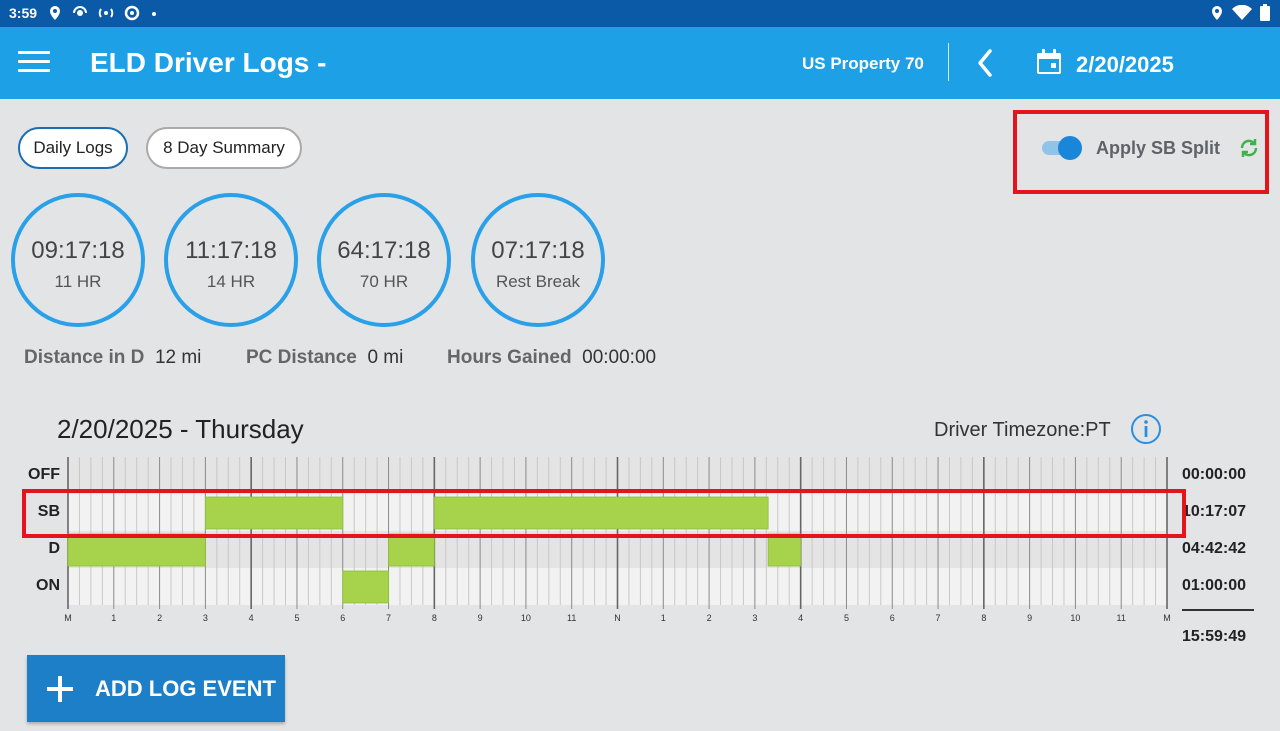 This screenshot has width=1280, height=731. What do you see at coordinates (84, 357) in the screenshot?
I see `stat-label: Distance in D` at bounding box center [84, 357].